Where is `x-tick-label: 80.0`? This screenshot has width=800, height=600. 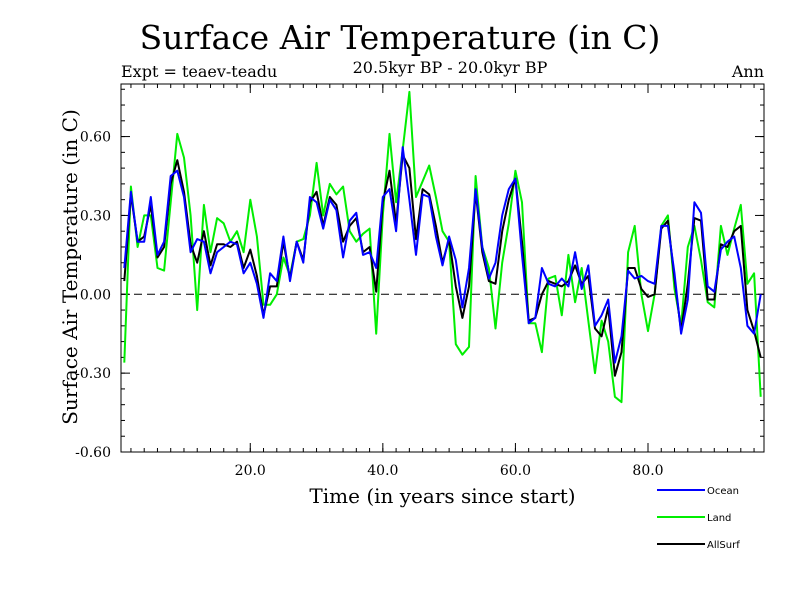 x-tick-label: 80.0 is located at coordinates (647, 471).